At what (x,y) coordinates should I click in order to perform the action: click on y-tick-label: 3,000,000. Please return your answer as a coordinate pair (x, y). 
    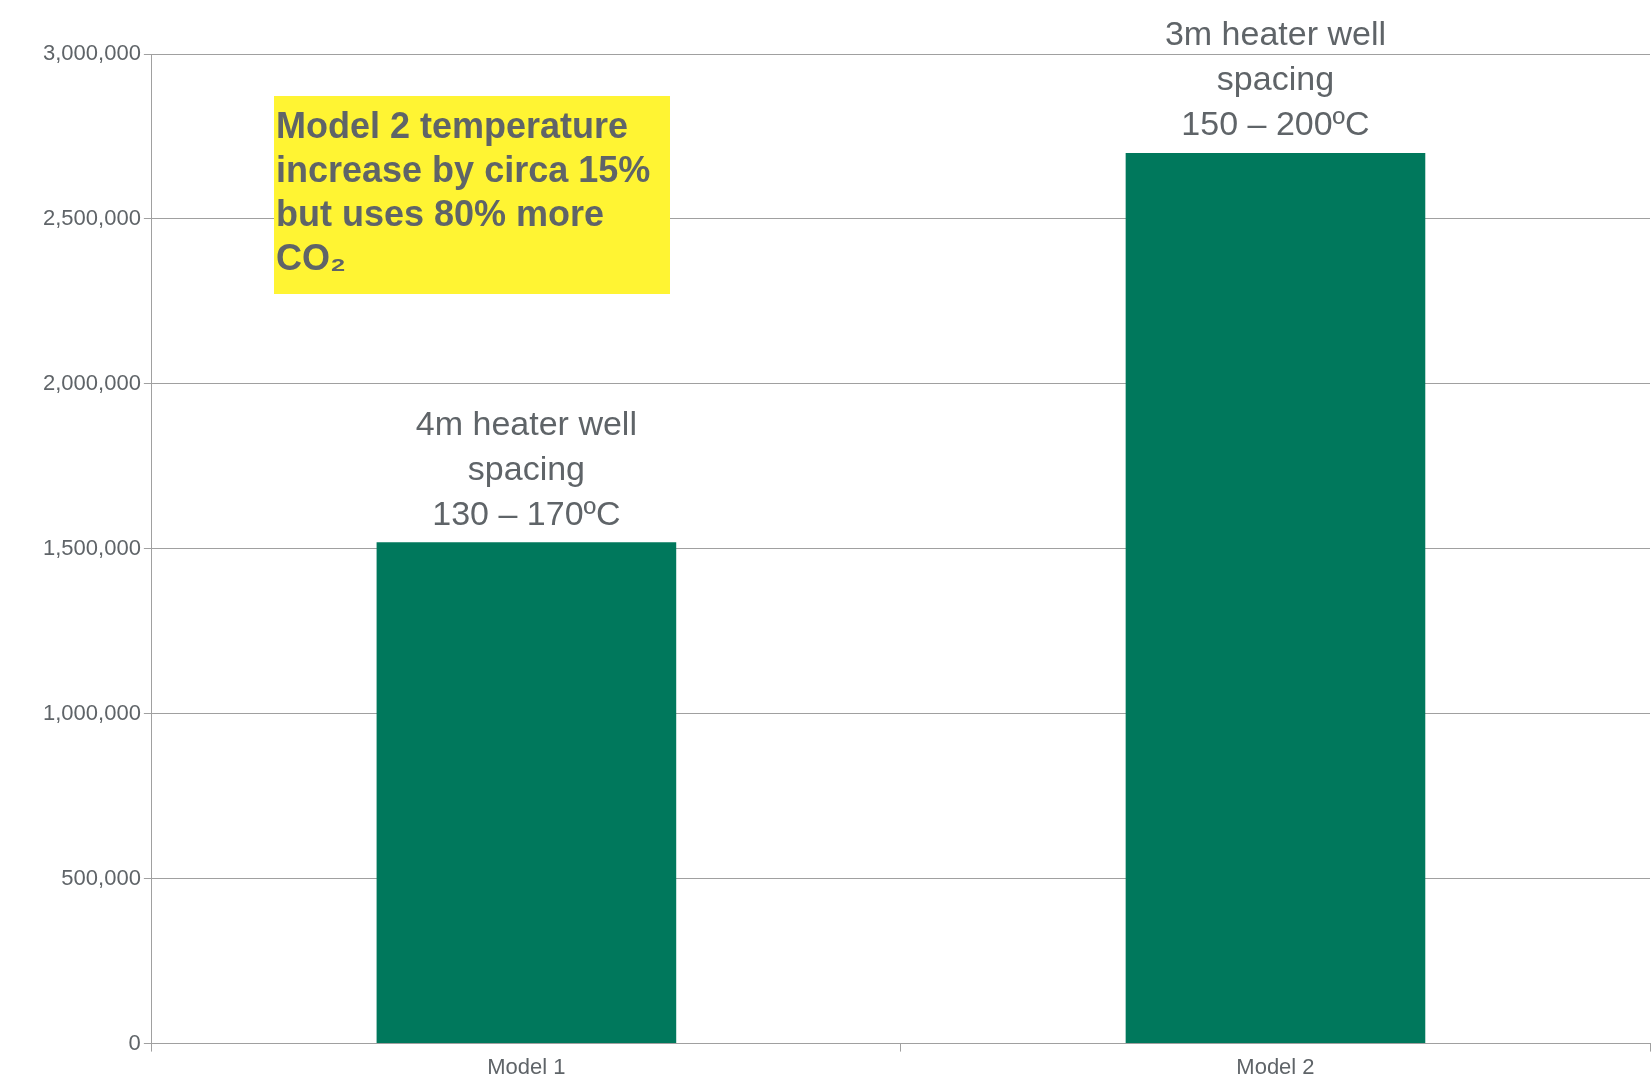
    Looking at the image, I should click on (92, 53).